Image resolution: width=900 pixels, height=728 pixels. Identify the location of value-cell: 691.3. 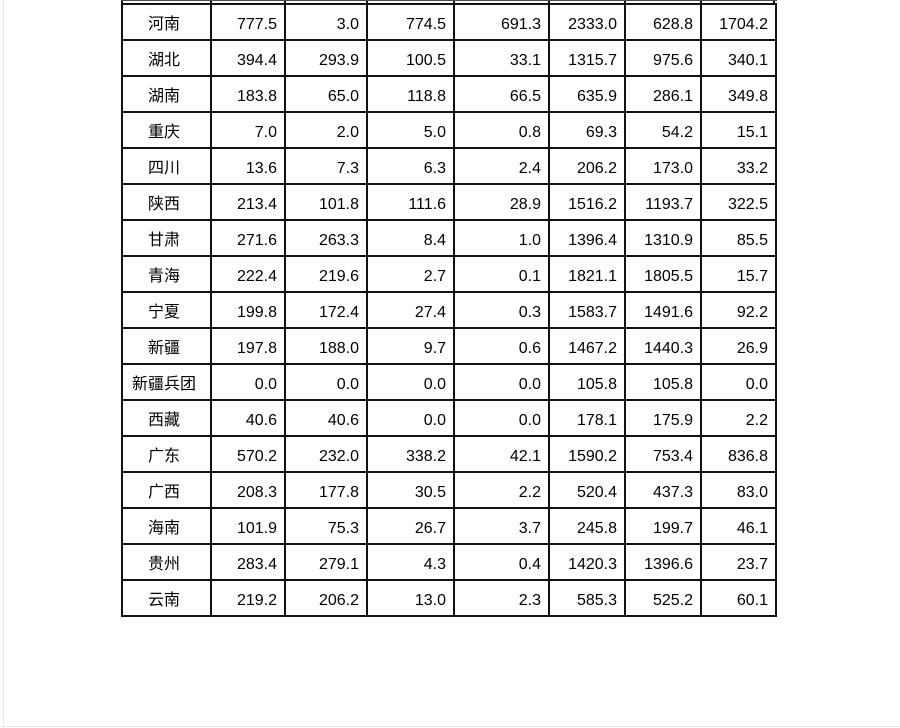
(501, 22).